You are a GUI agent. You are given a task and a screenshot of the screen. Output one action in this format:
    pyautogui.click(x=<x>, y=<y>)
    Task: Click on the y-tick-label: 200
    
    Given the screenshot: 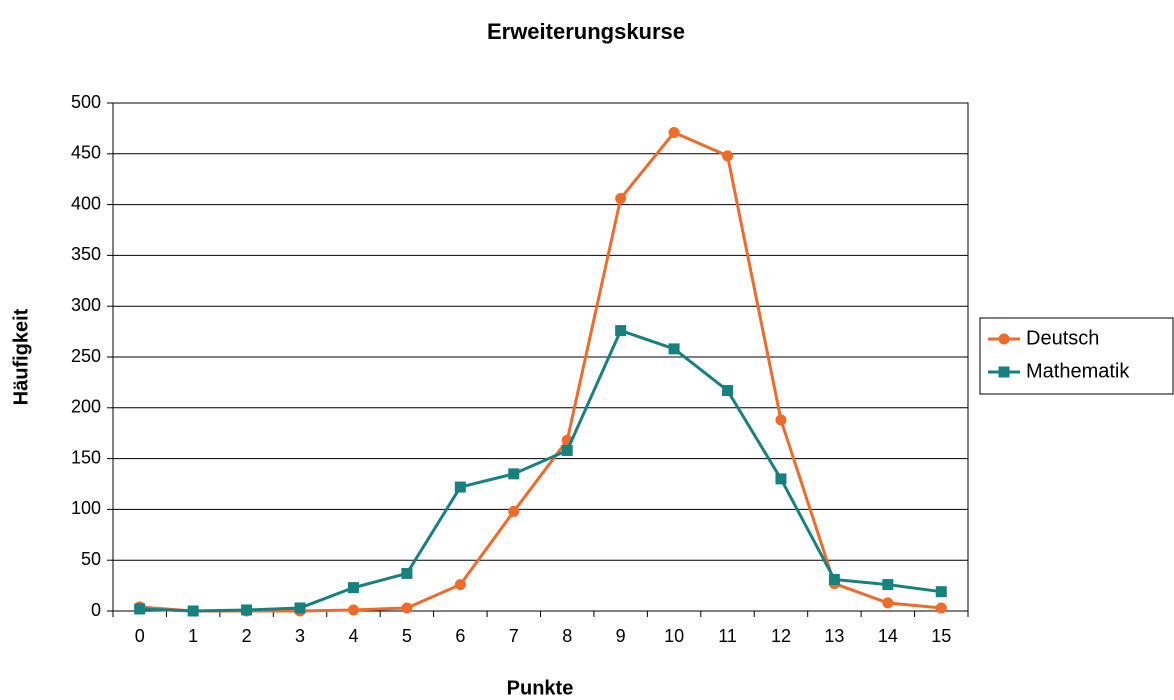 What is the action you would take?
    pyautogui.click(x=86, y=407)
    